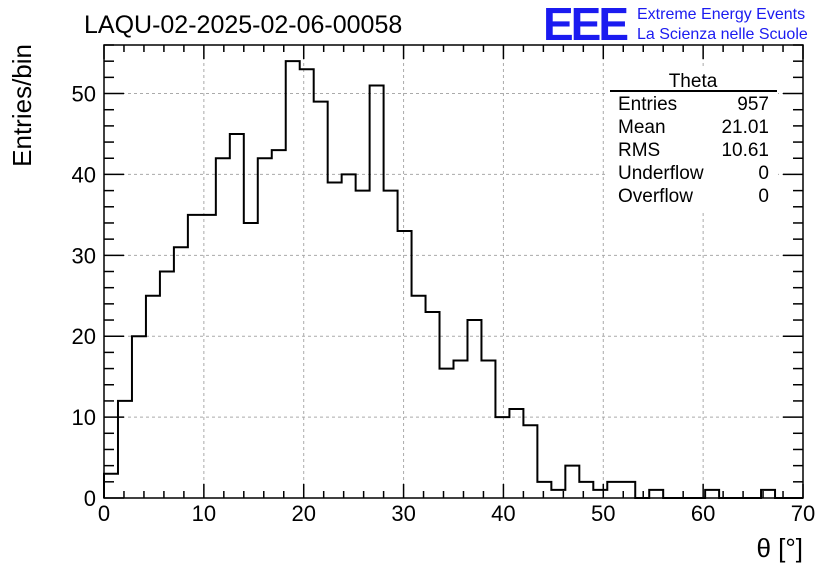 This screenshot has height=572, width=836. I want to click on x-tick-label: 20, so click(303, 513).